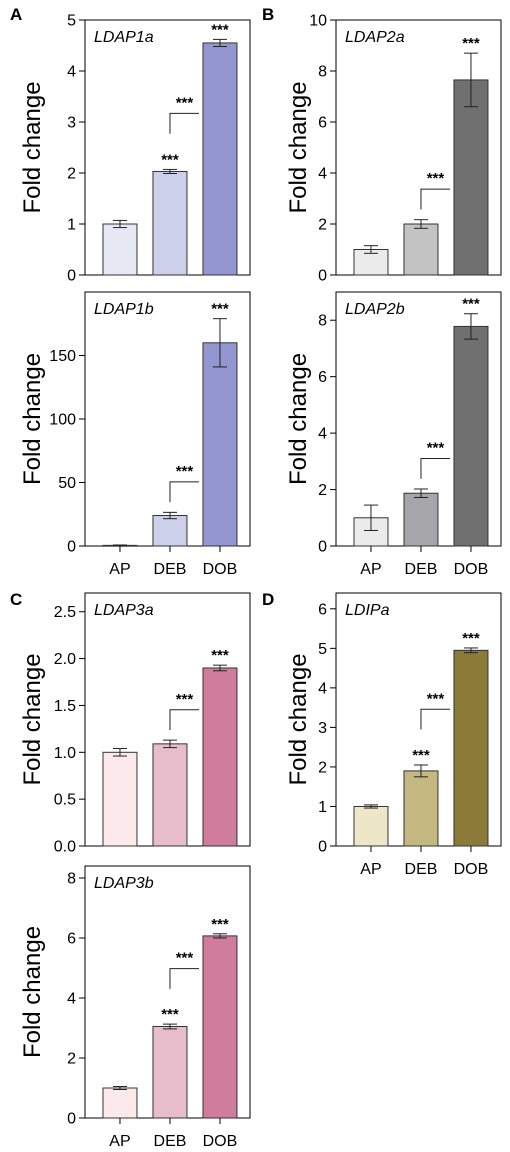  Describe the element at coordinates (65, 800) in the screenshot. I see `y-tick-label: 0.5` at that location.